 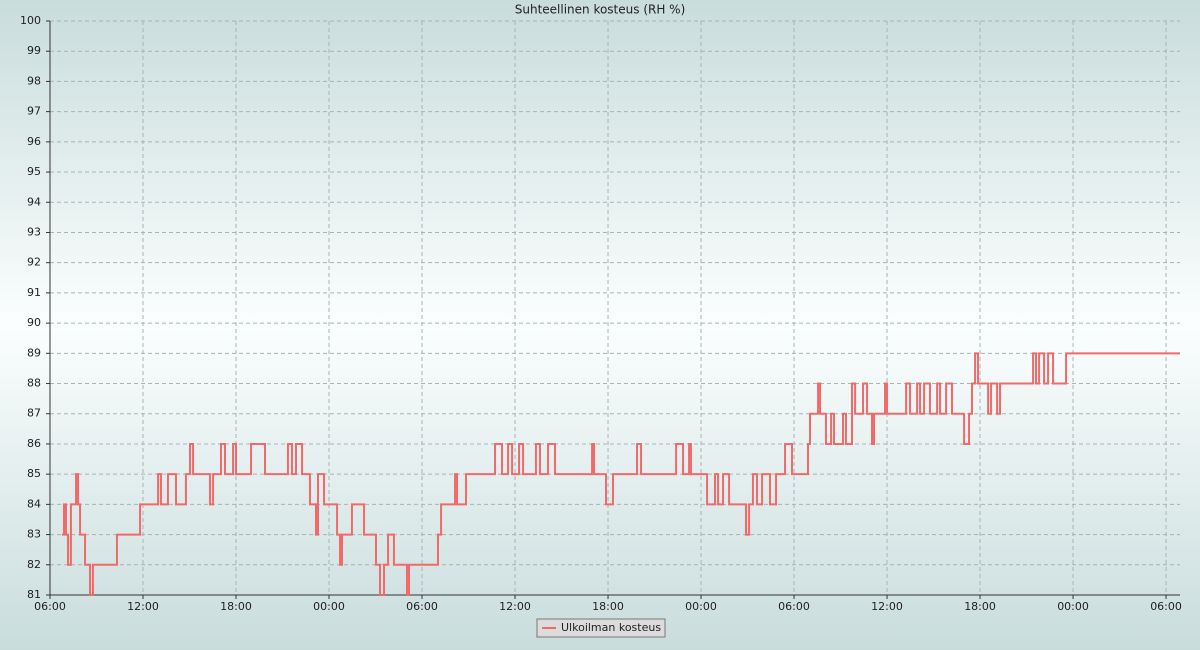 What do you see at coordinates (34, 352) in the screenshot?
I see `y-tick-label: 89` at bounding box center [34, 352].